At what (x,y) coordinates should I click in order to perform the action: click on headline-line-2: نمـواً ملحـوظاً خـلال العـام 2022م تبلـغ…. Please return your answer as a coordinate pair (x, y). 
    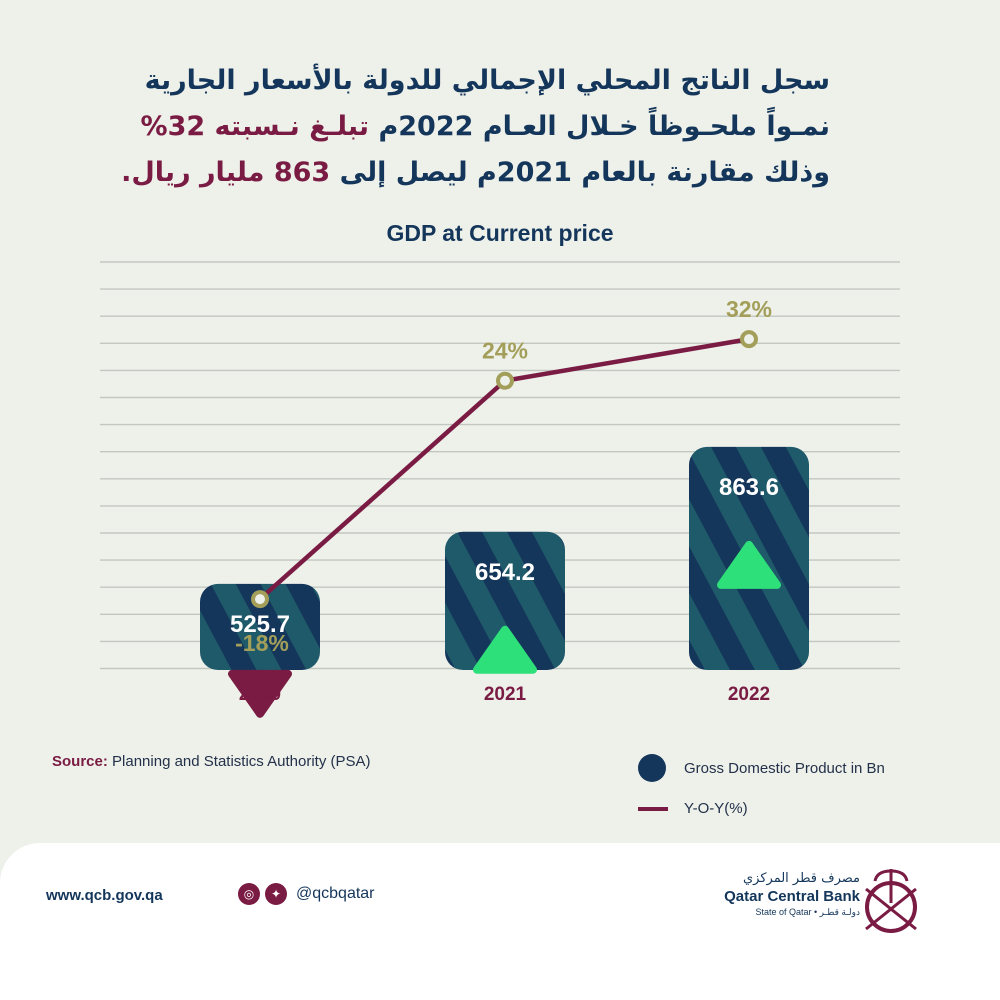
    Looking at the image, I should click on (450, 127).